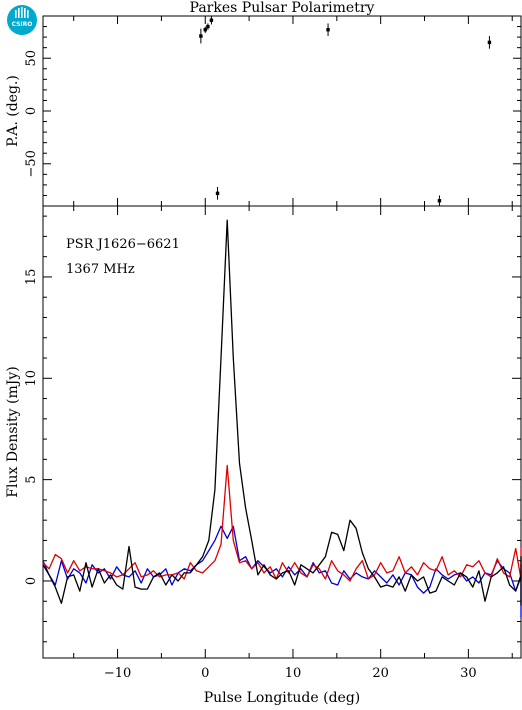  I want to click on flux-x-tick-label: −10, so click(117, 673).